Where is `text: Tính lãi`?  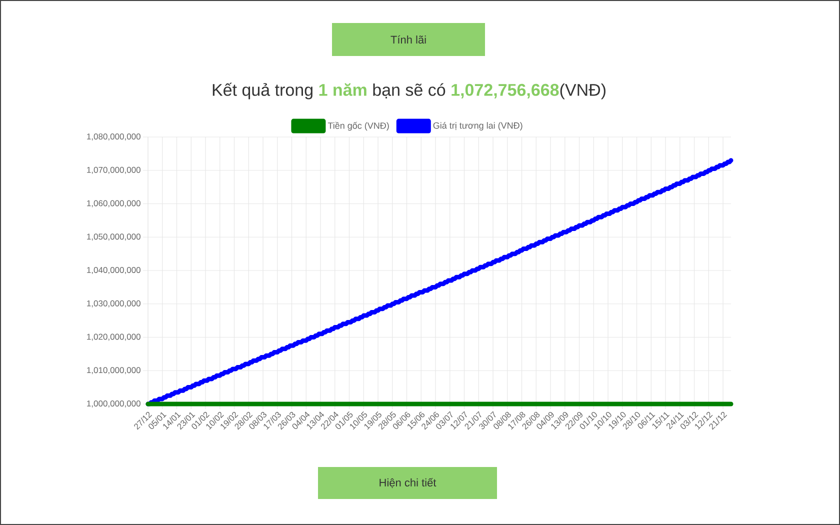 text: Tính lãi is located at coordinates (408, 39).